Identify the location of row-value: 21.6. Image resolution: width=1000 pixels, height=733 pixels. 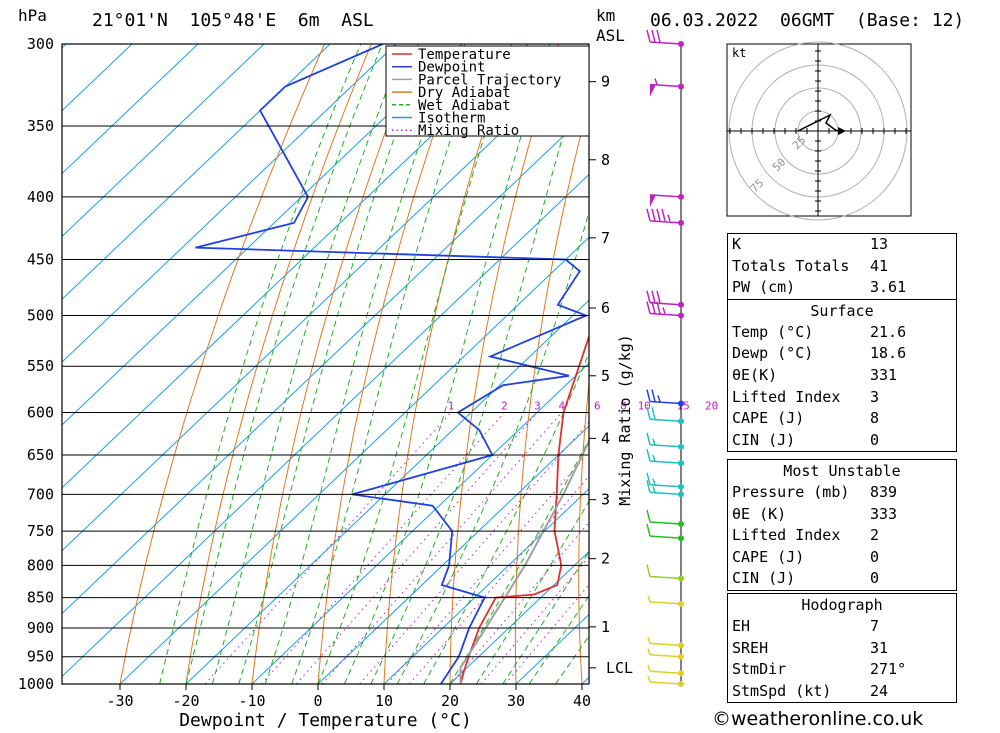
(888, 331).